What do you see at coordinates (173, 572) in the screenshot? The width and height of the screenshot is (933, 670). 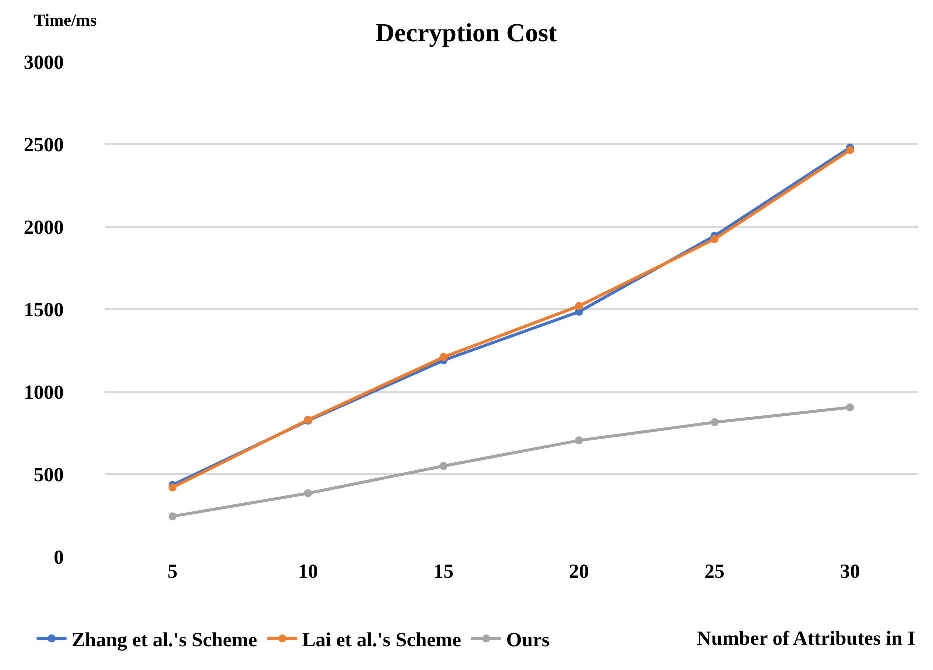 I see `x-tick-label: 5` at bounding box center [173, 572].